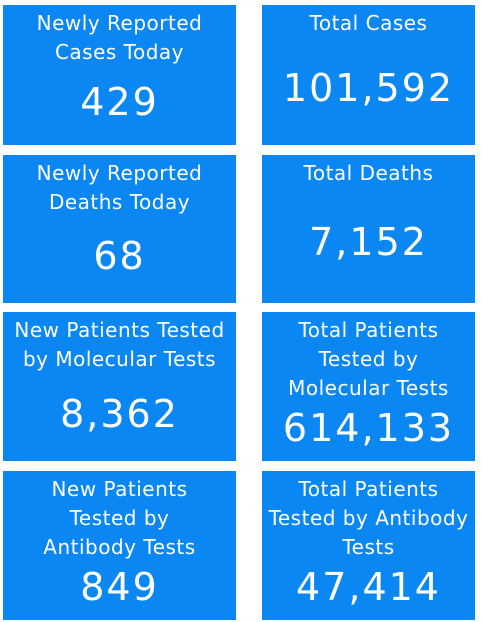 Image resolution: width=483 pixels, height=622 pixels. What do you see at coordinates (368, 359) in the screenshot?
I see `tile-label: Total Patients Tested by Molecular Tests` at bounding box center [368, 359].